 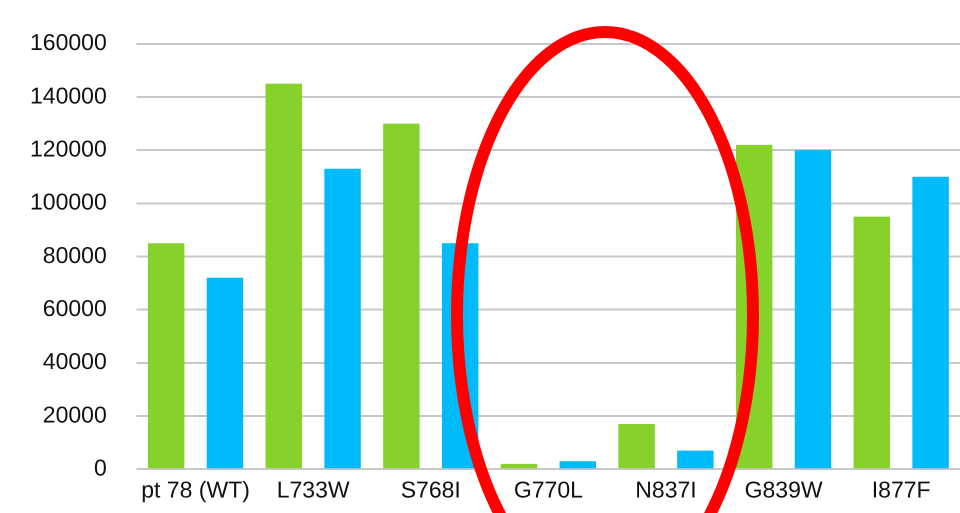 I want to click on y-tick-label: 20000, so click(x=74, y=414).